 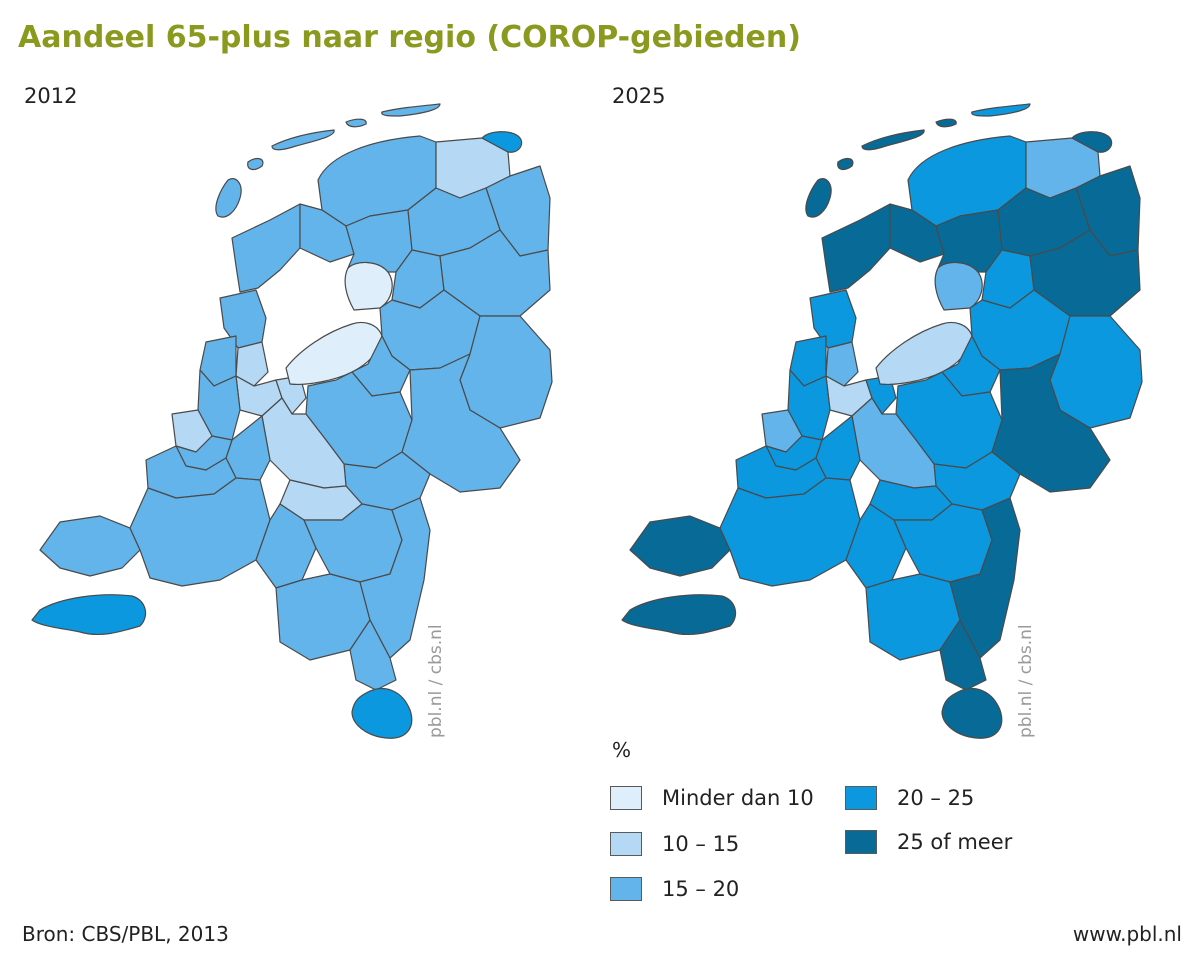 I want to click on legend-item: 20 – 25, so click(x=909, y=798).